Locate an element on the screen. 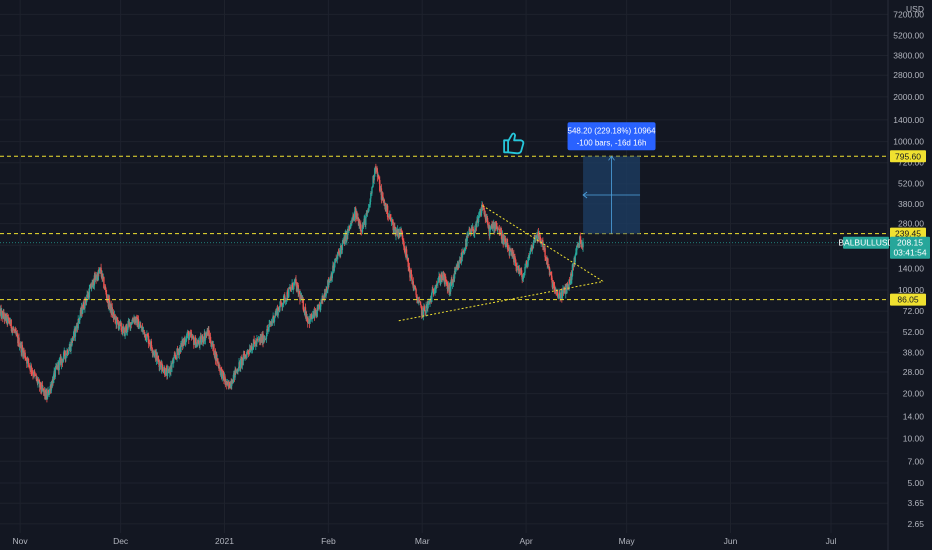 The image size is (932, 550). y-tick-label: 2800.00 is located at coordinates (908, 75).